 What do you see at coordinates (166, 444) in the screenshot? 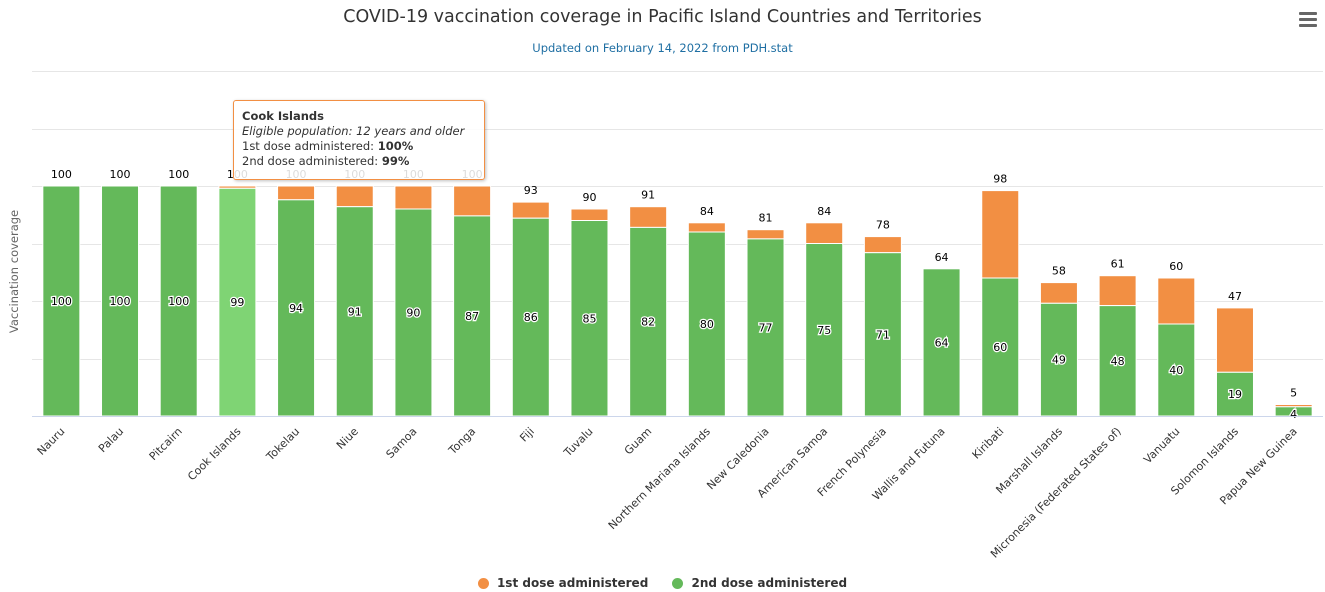
I see `x-axis-label: Pitcairn` at bounding box center [166, 444].